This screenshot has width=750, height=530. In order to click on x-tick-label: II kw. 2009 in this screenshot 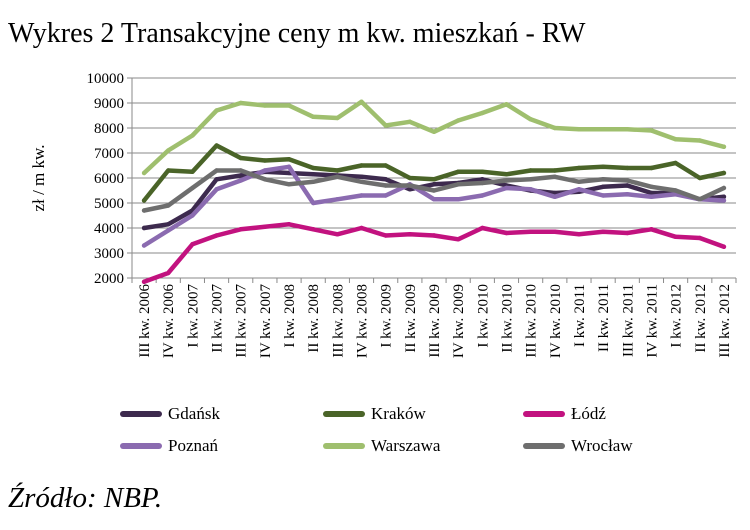, I will do `click(411, 318)`.